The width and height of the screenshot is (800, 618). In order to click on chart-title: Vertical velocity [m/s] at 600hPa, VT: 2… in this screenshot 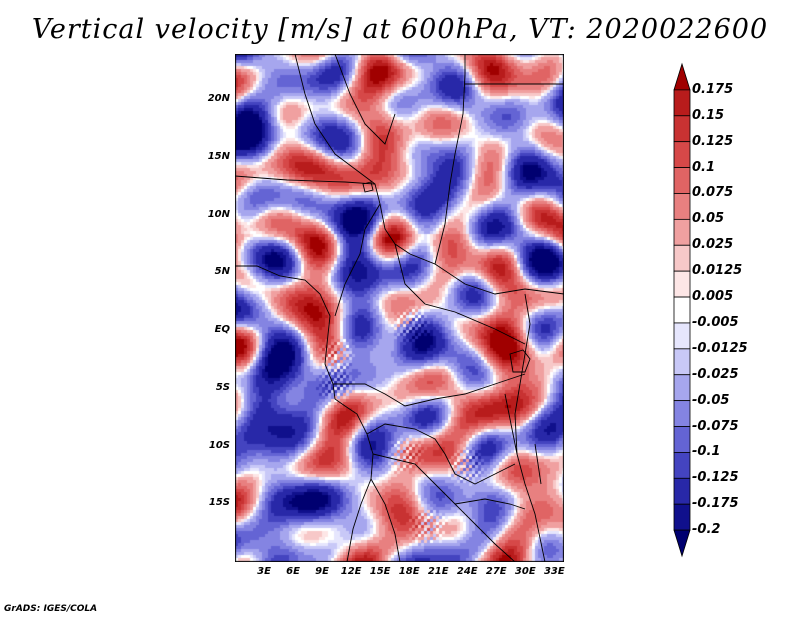, I will do `click(400, 29)`.